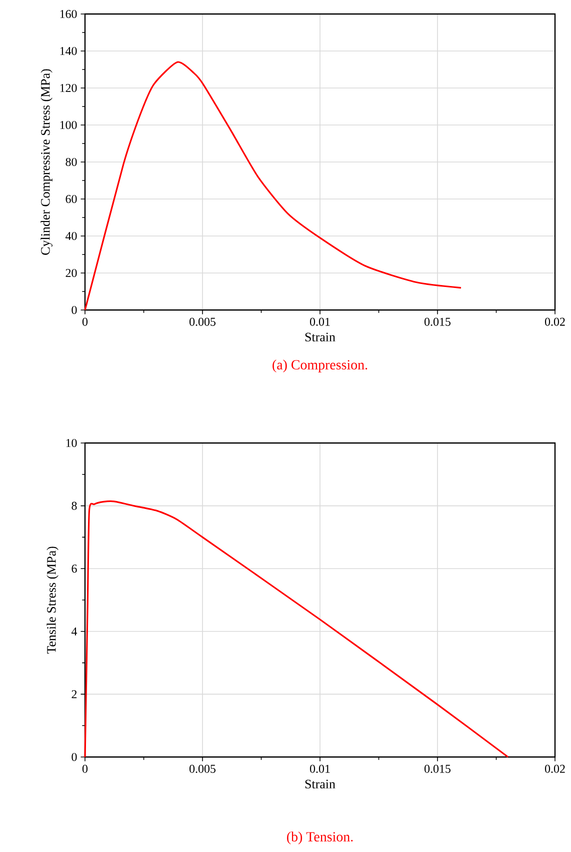 This screenshot has width=571, height=852. I want to click on y-tick-label: 2, so click(74, 694).